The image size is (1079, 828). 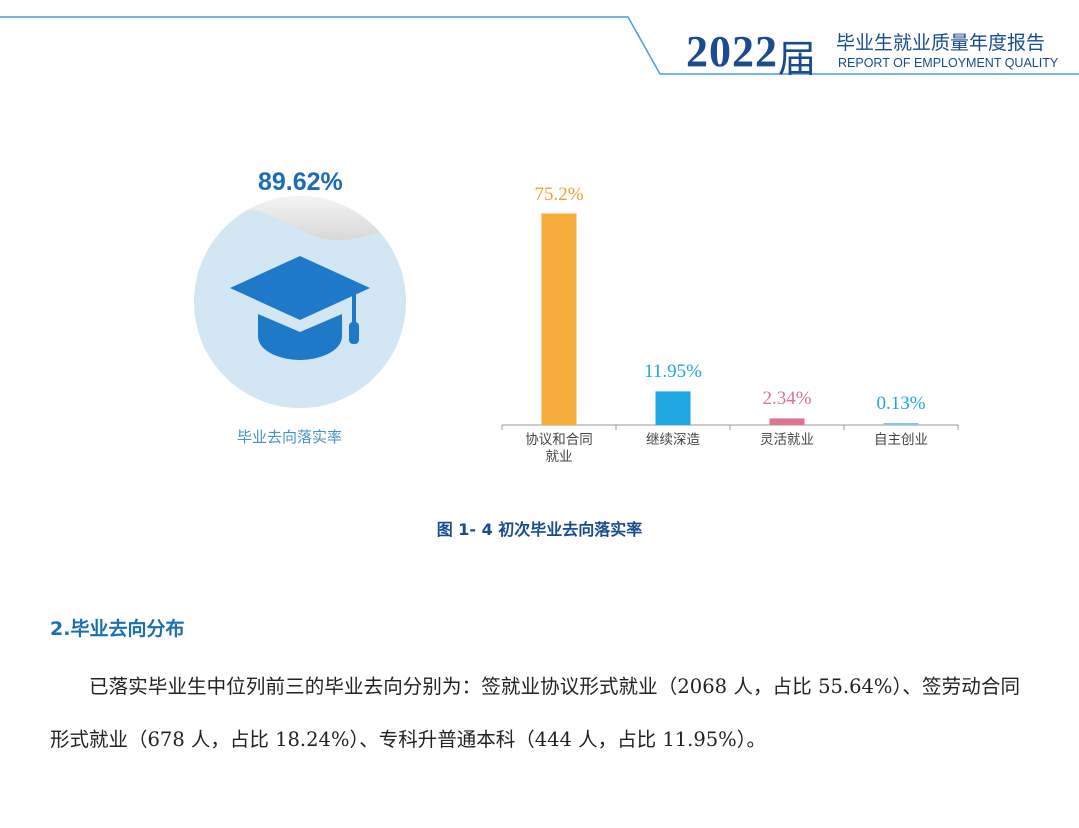 I want to click on category-label: 继续深造, so click(x=673, y=440).